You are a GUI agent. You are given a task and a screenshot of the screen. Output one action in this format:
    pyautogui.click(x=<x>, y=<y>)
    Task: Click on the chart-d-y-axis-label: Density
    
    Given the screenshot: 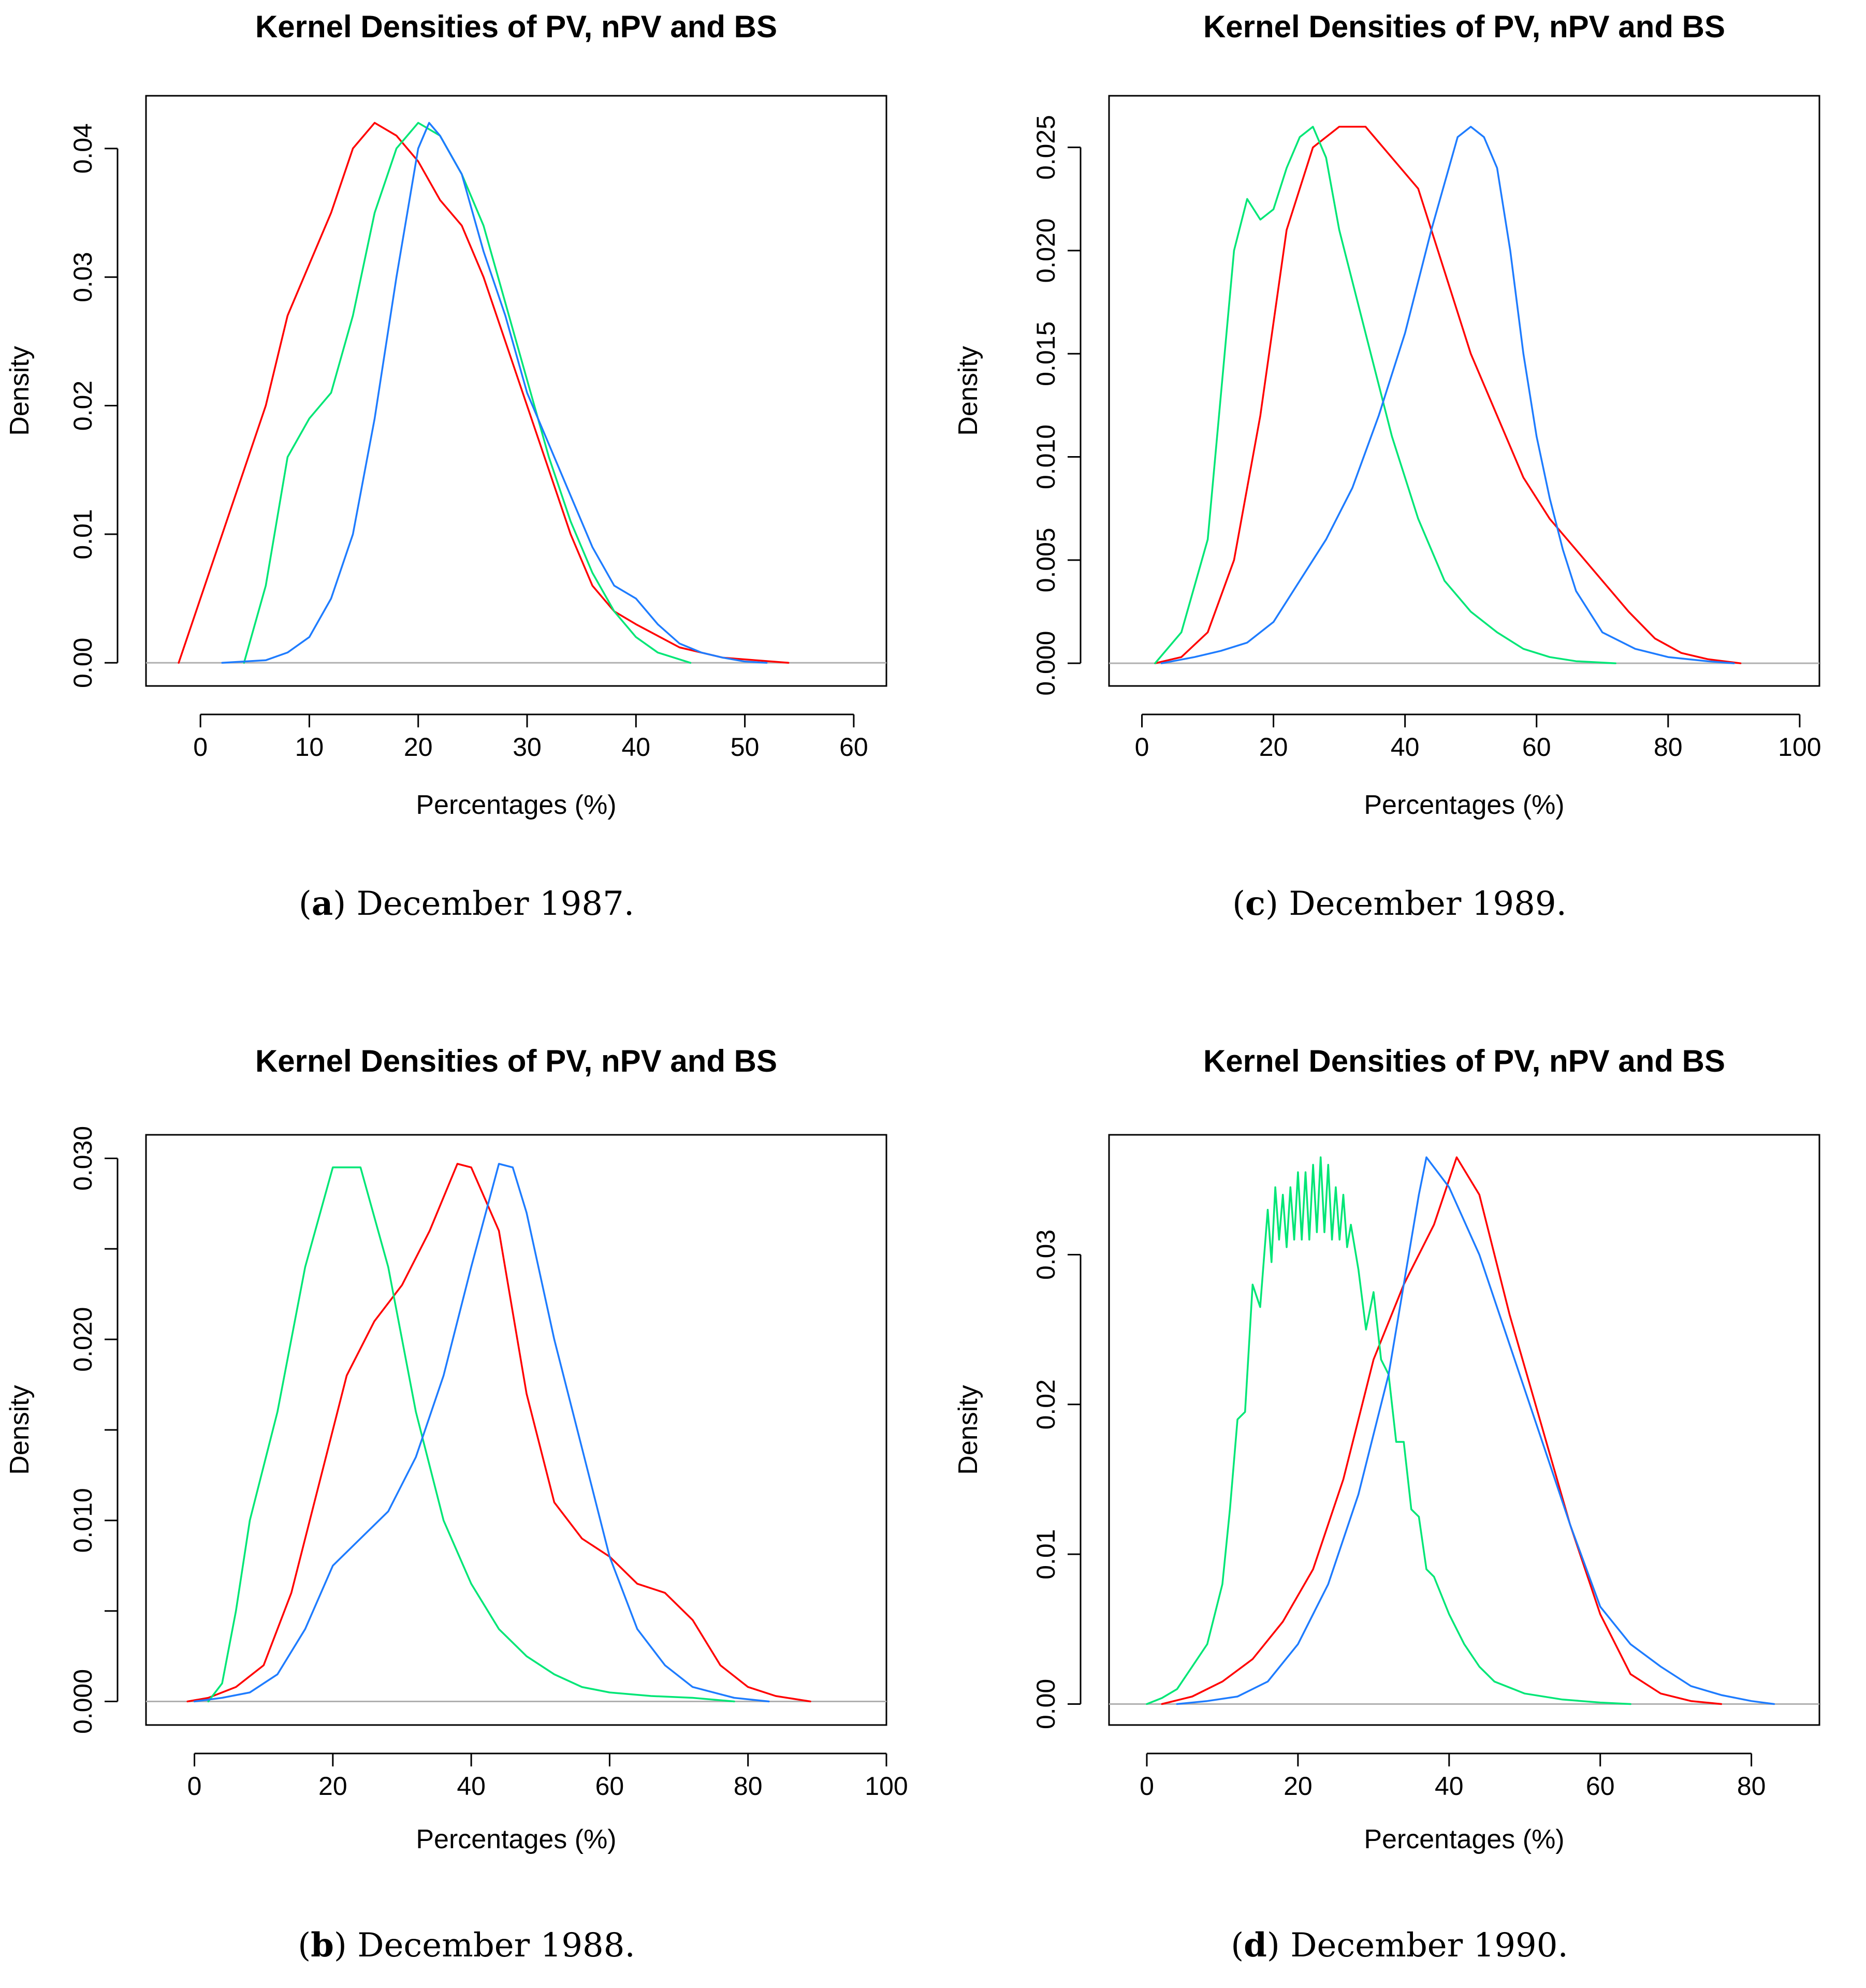 What is the action you would take?
    pyautogui.click(x=968, y=1429)
    